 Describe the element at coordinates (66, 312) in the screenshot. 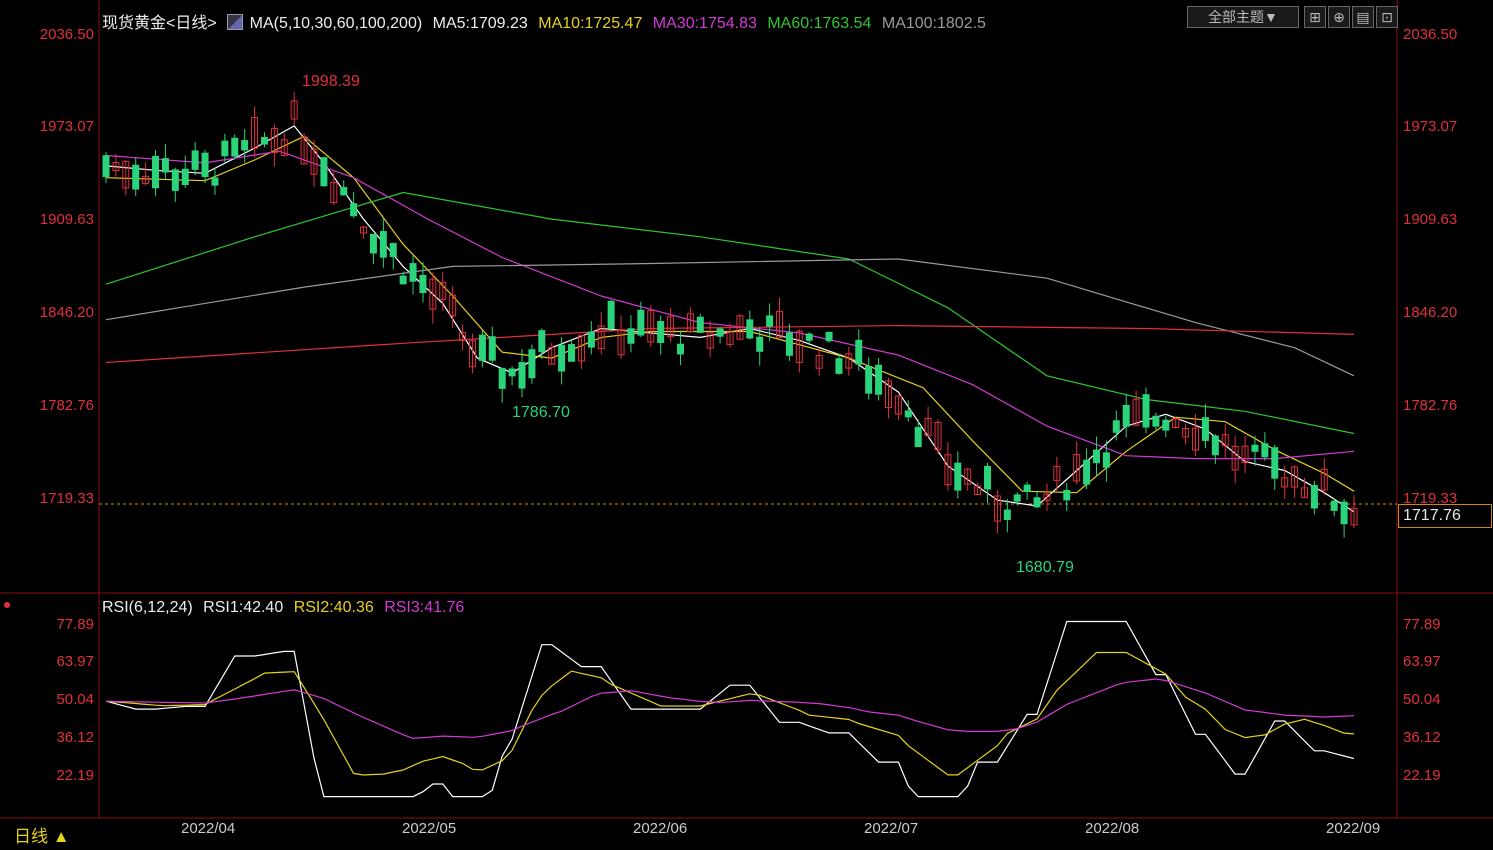

I see `price-axis-left-tick: 1846.20` at that location.